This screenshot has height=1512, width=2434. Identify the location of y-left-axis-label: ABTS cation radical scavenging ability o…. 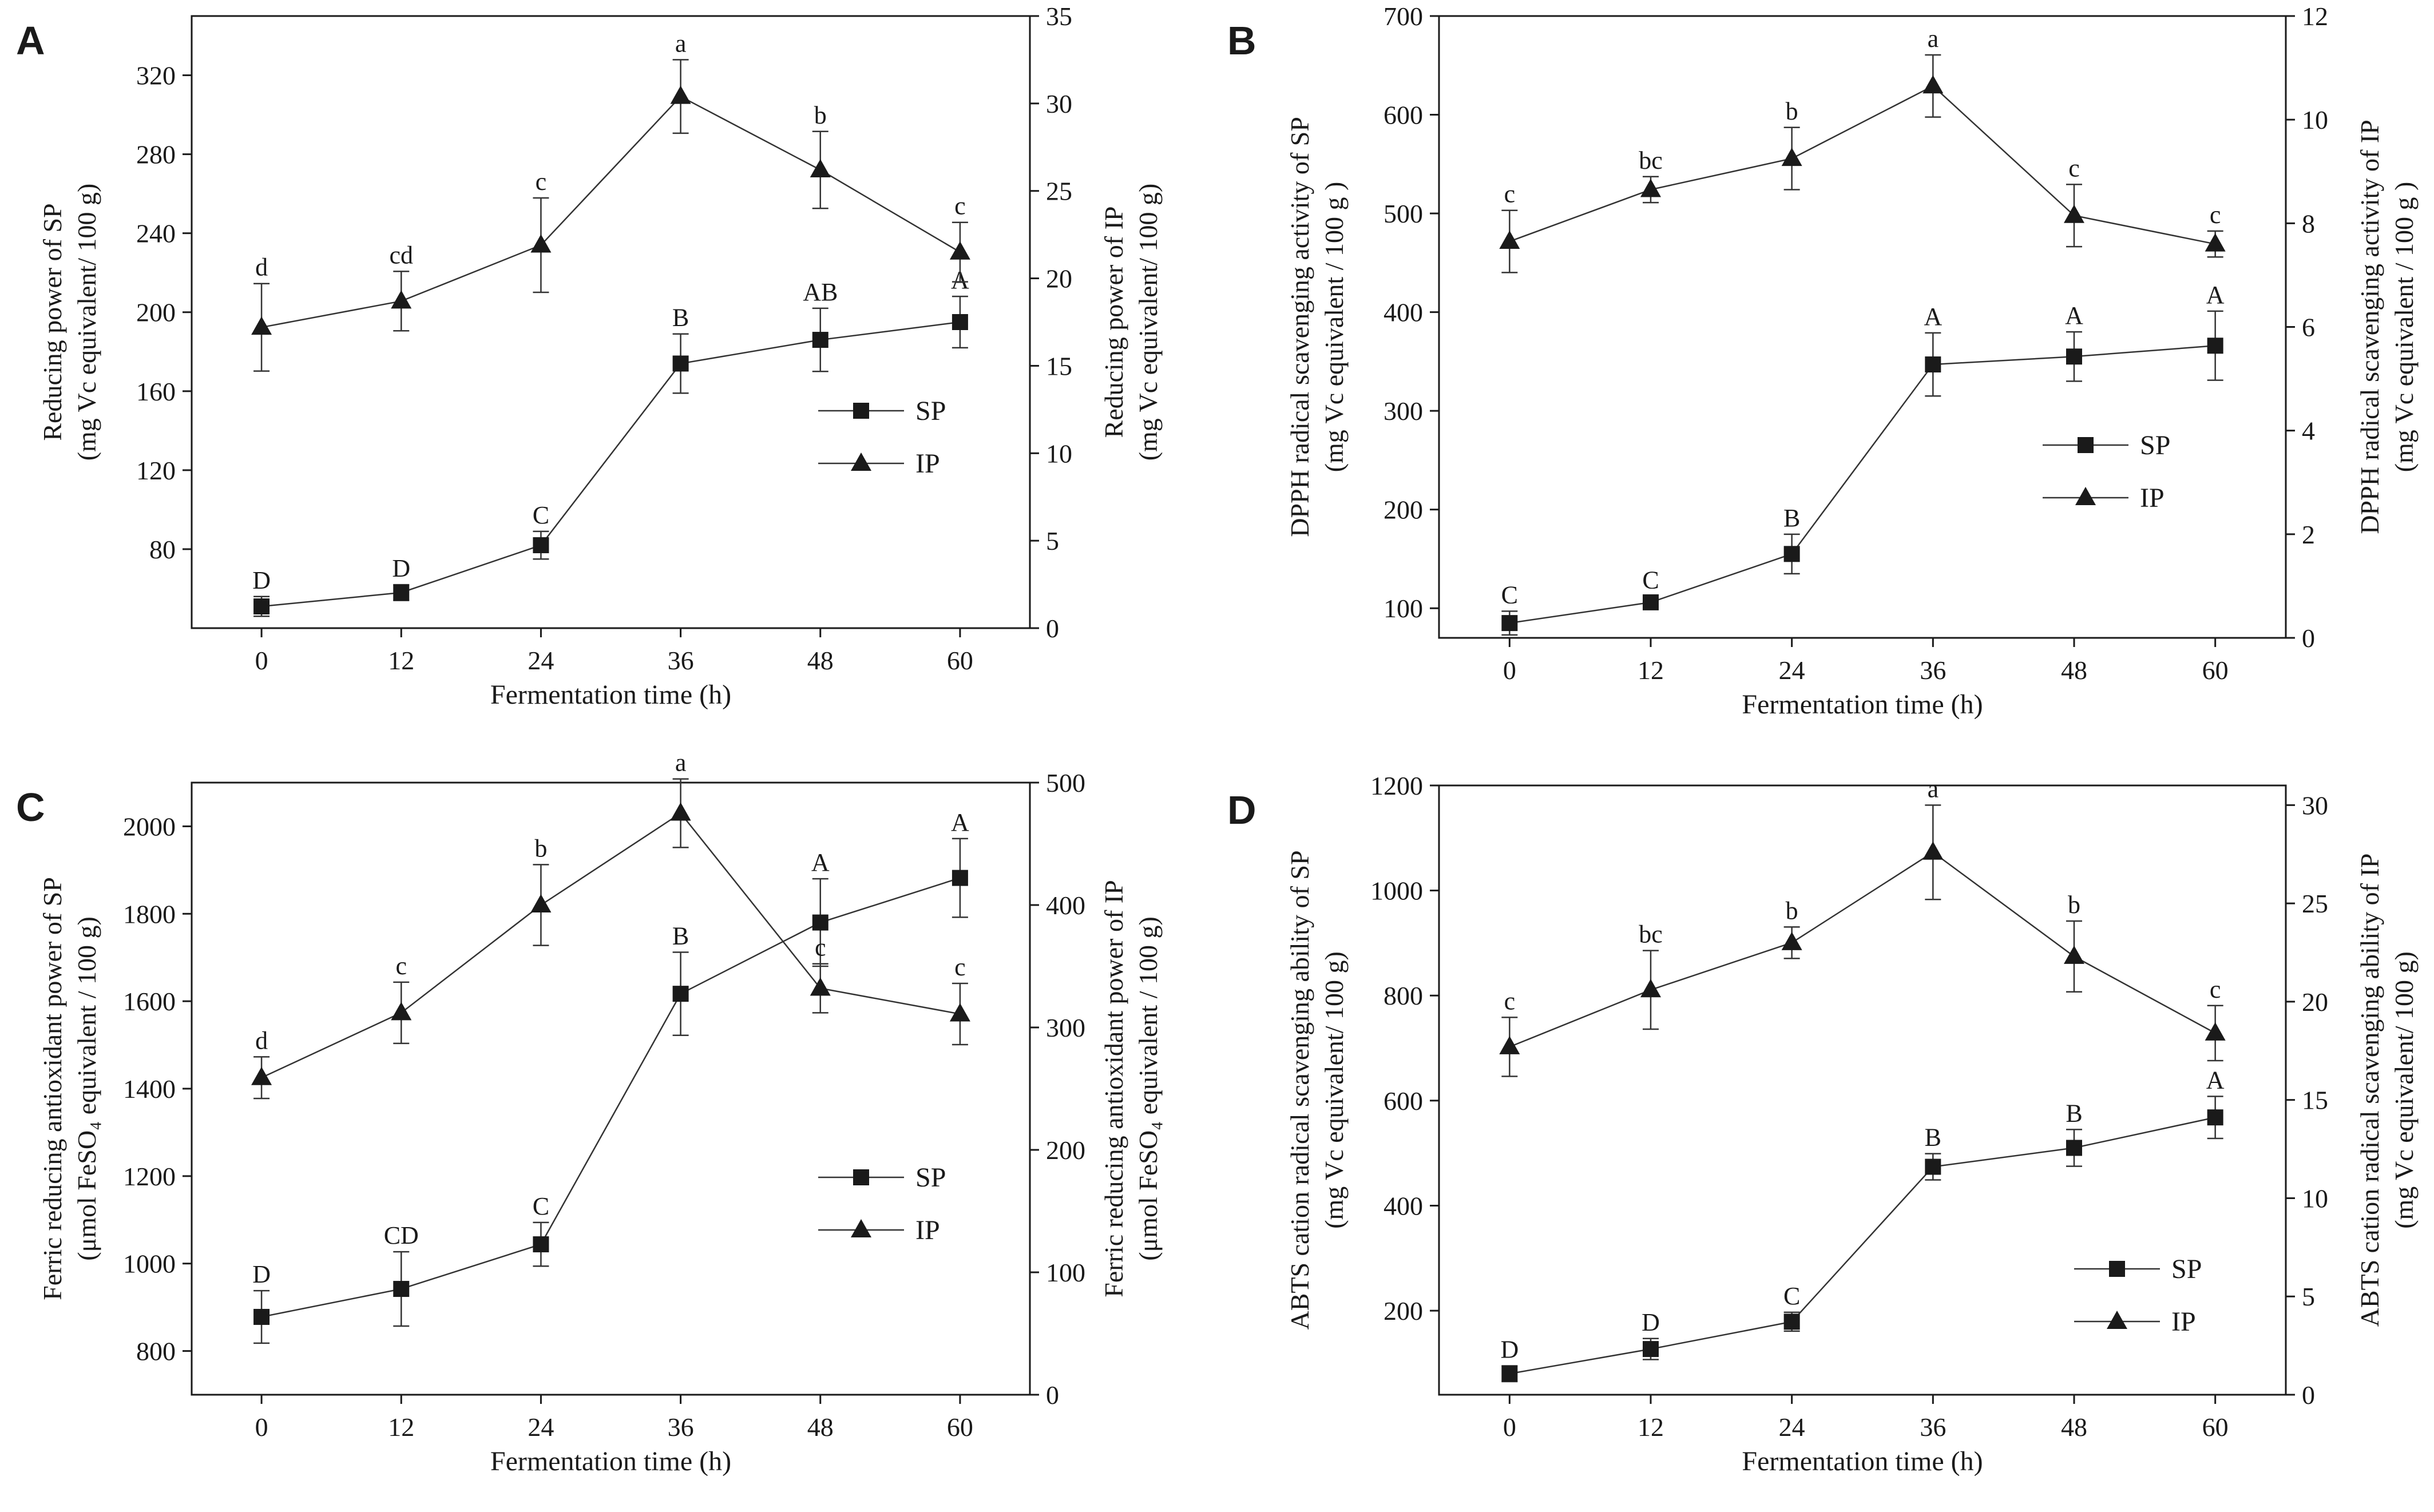
(1317, 1090).